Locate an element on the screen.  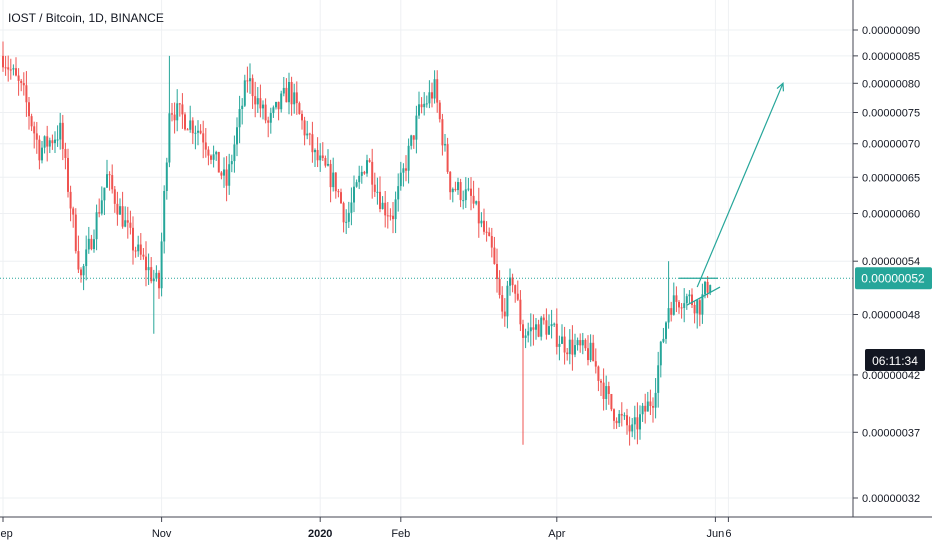
support-line is located at coordinates (703, 296).